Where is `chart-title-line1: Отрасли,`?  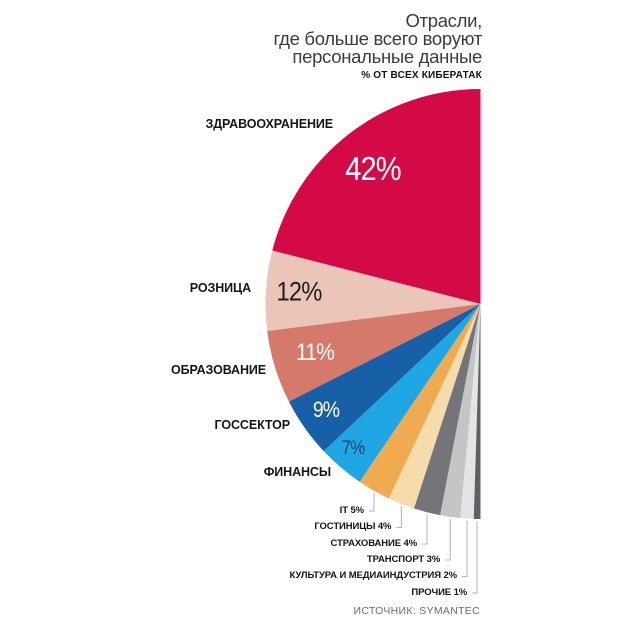 chart-title-line1: Отрасли, is located at coordinates (443, 20).